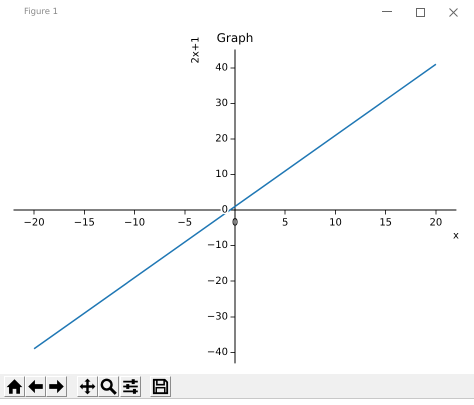  What do you see at coordinates (221, 139) in the screenshot?
I see `y-tick-label: 20` at bounding box center [221, 139].